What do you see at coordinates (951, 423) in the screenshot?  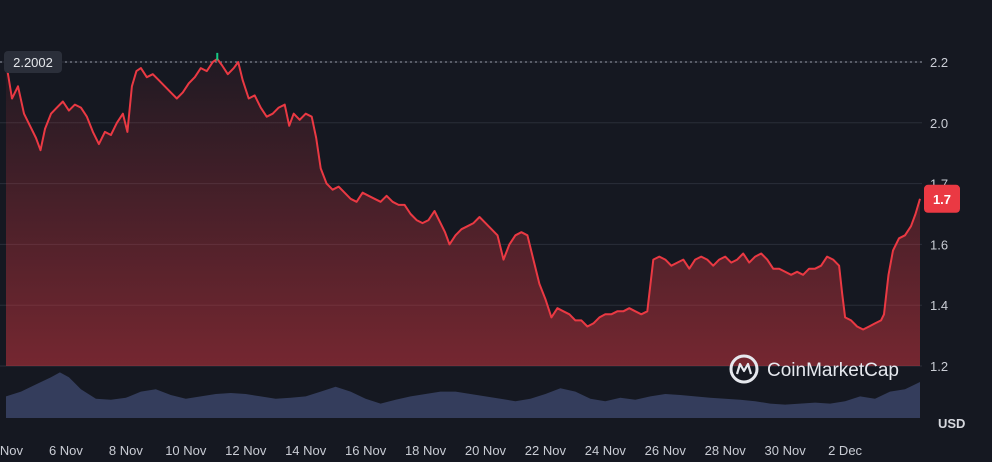 I see `currency-unit-label: USD` at bounding box center [951, 423].